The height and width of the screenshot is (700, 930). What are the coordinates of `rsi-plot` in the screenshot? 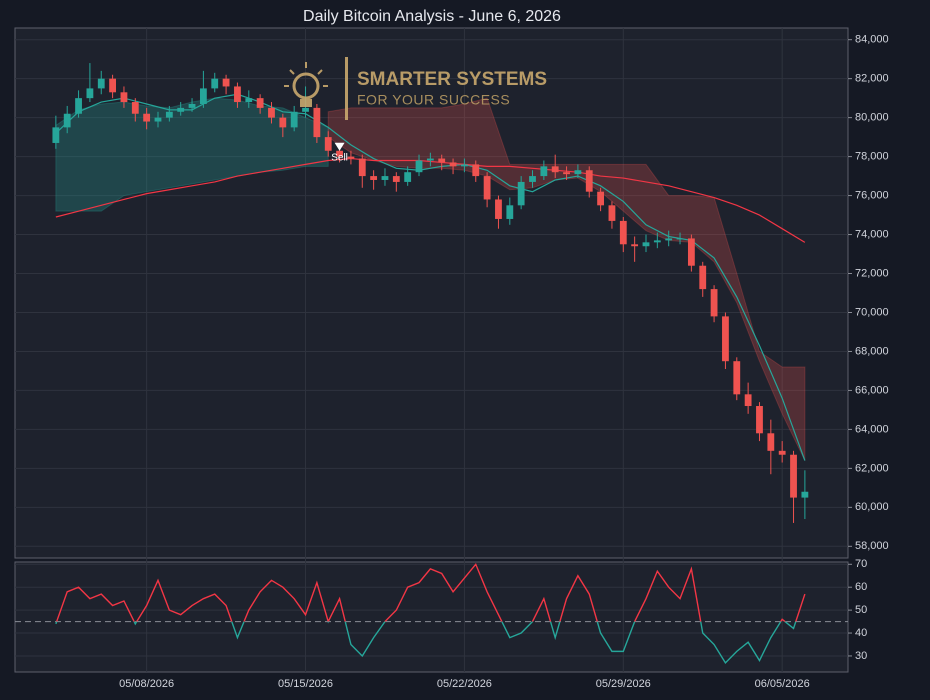 It's located at (431, 613).